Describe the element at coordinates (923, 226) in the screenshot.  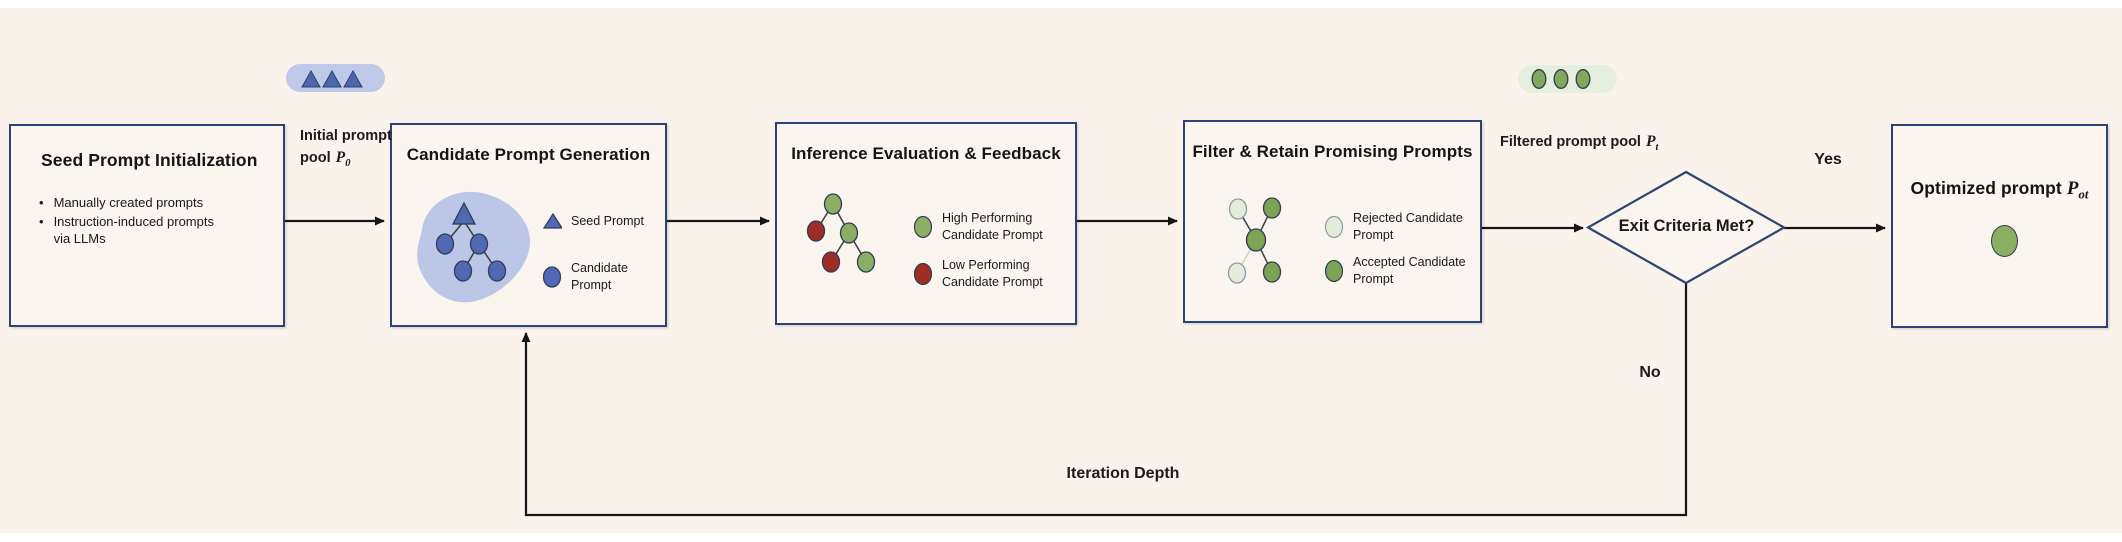
I see `high-performing-circle-icon` at that location.